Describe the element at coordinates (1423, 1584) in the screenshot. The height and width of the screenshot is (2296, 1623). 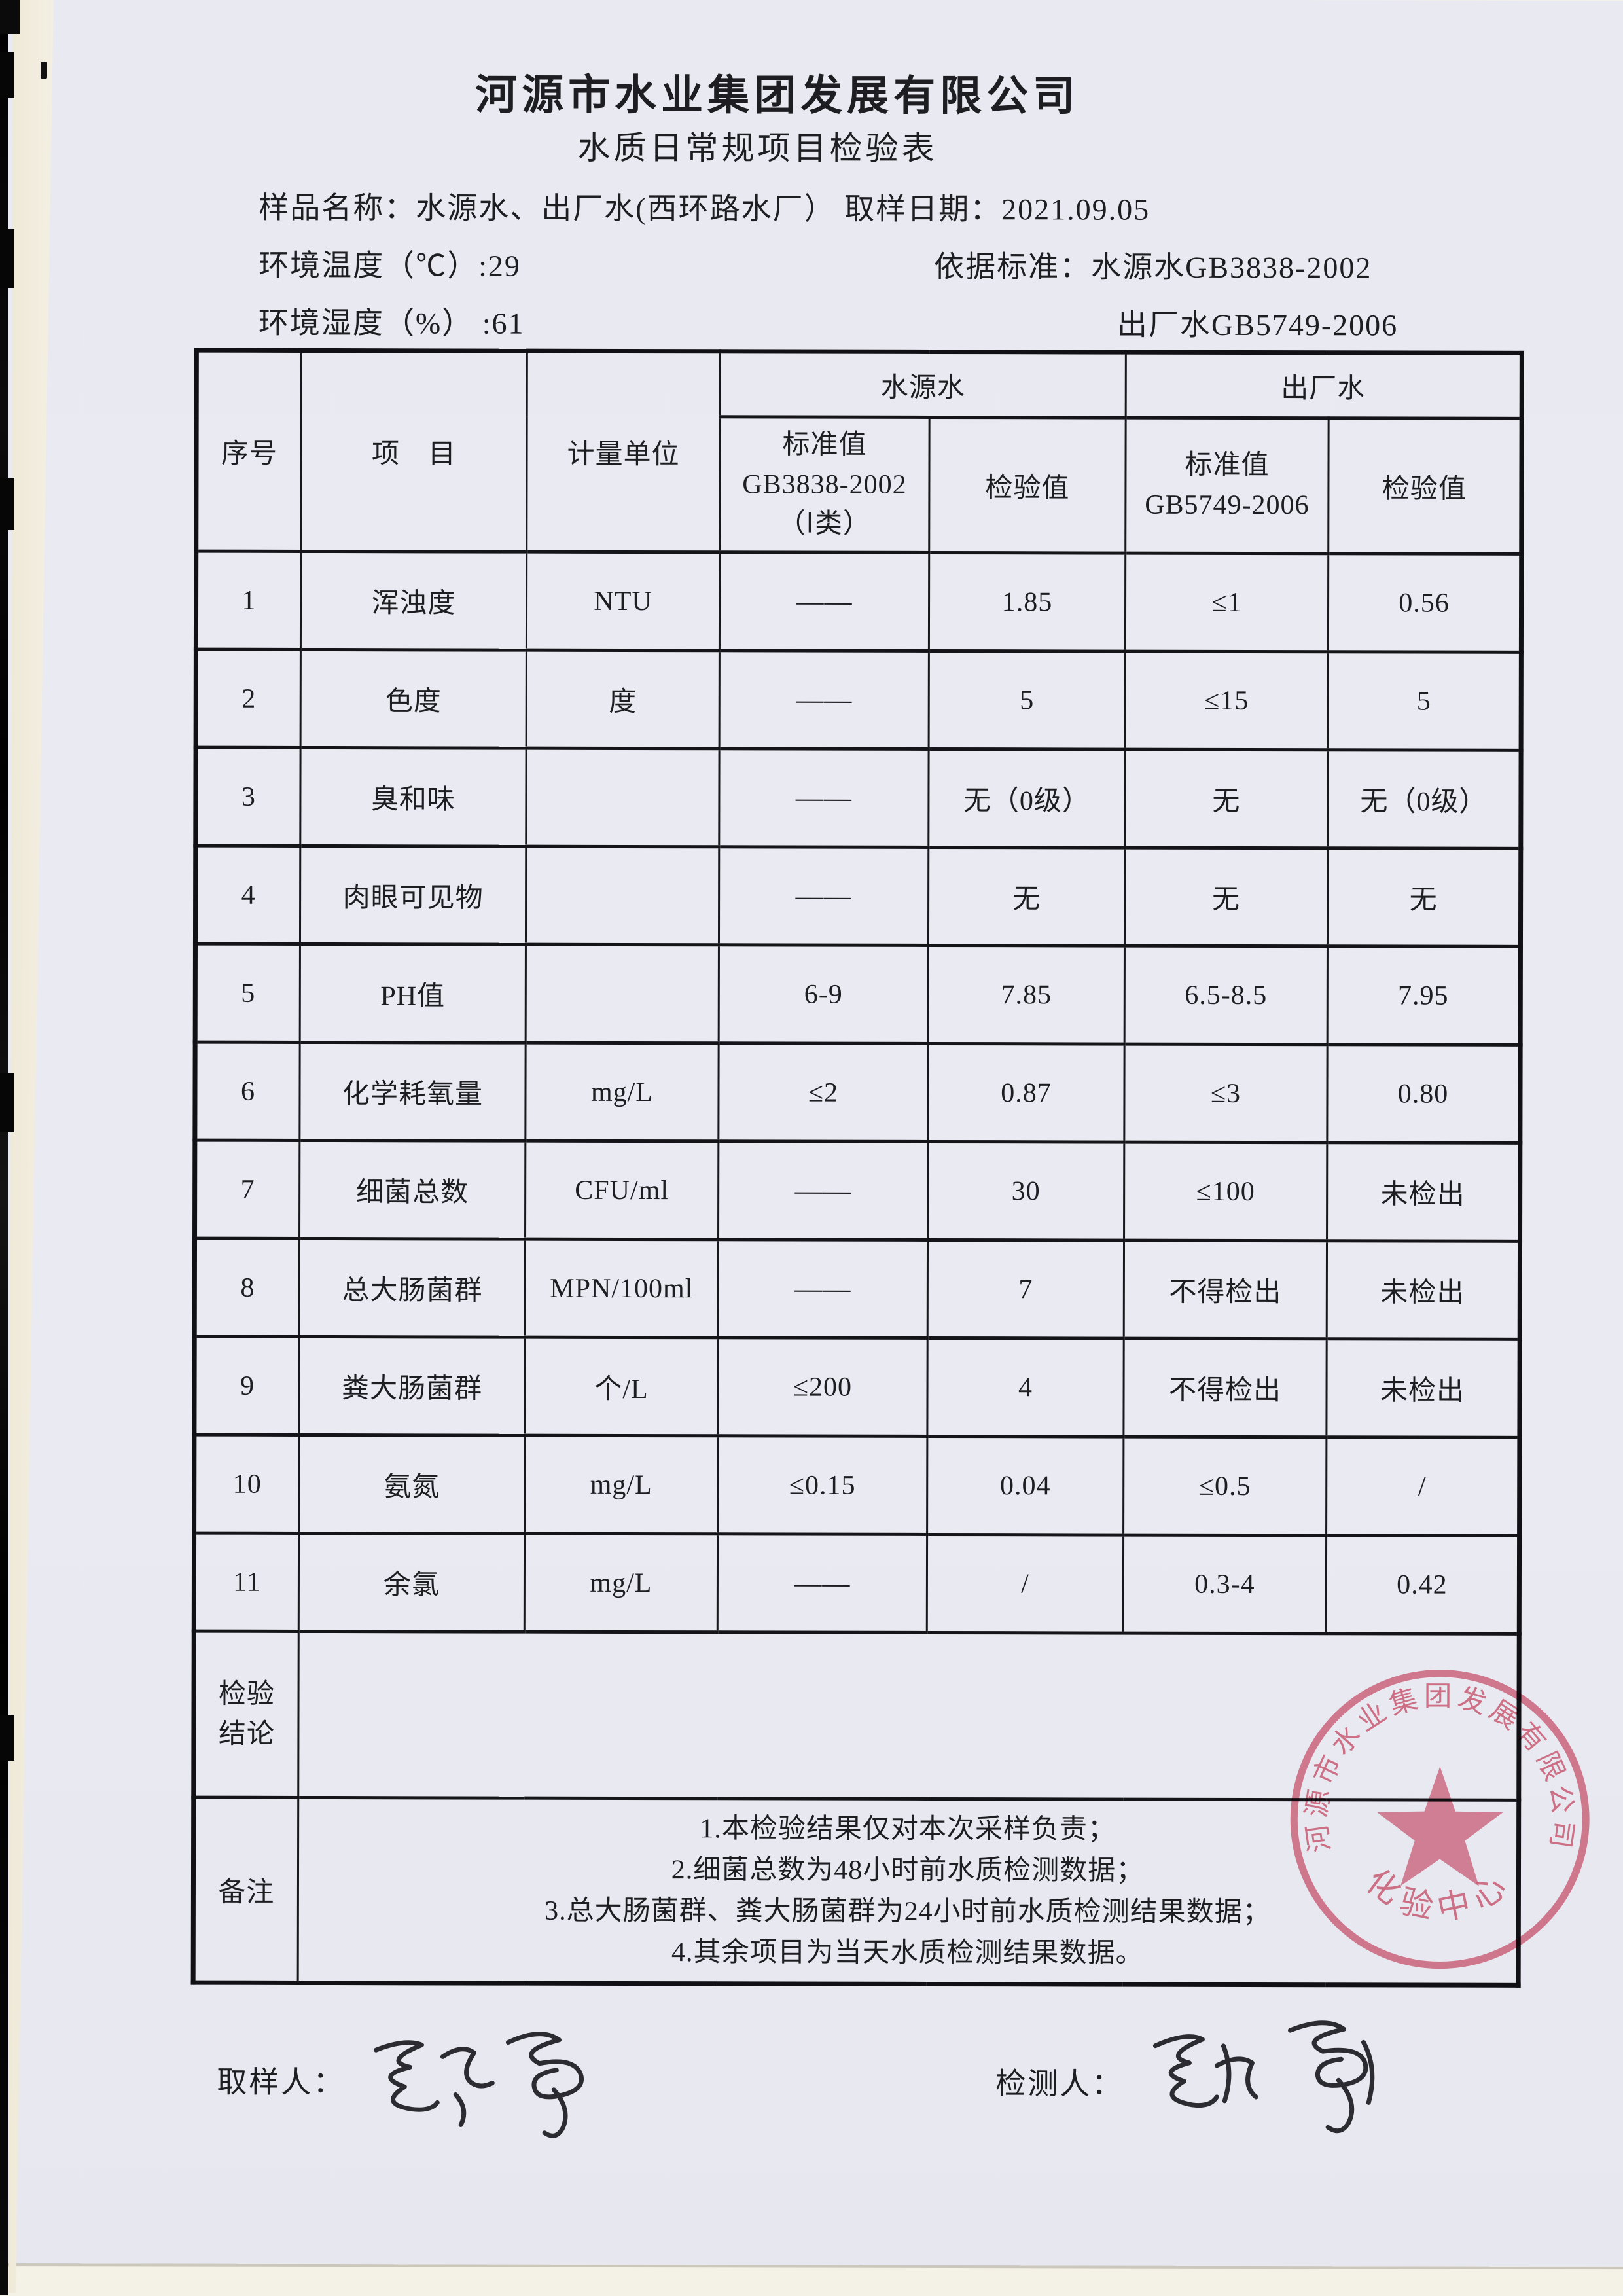
I see `cell-outlet-value: 0.42` at that location.